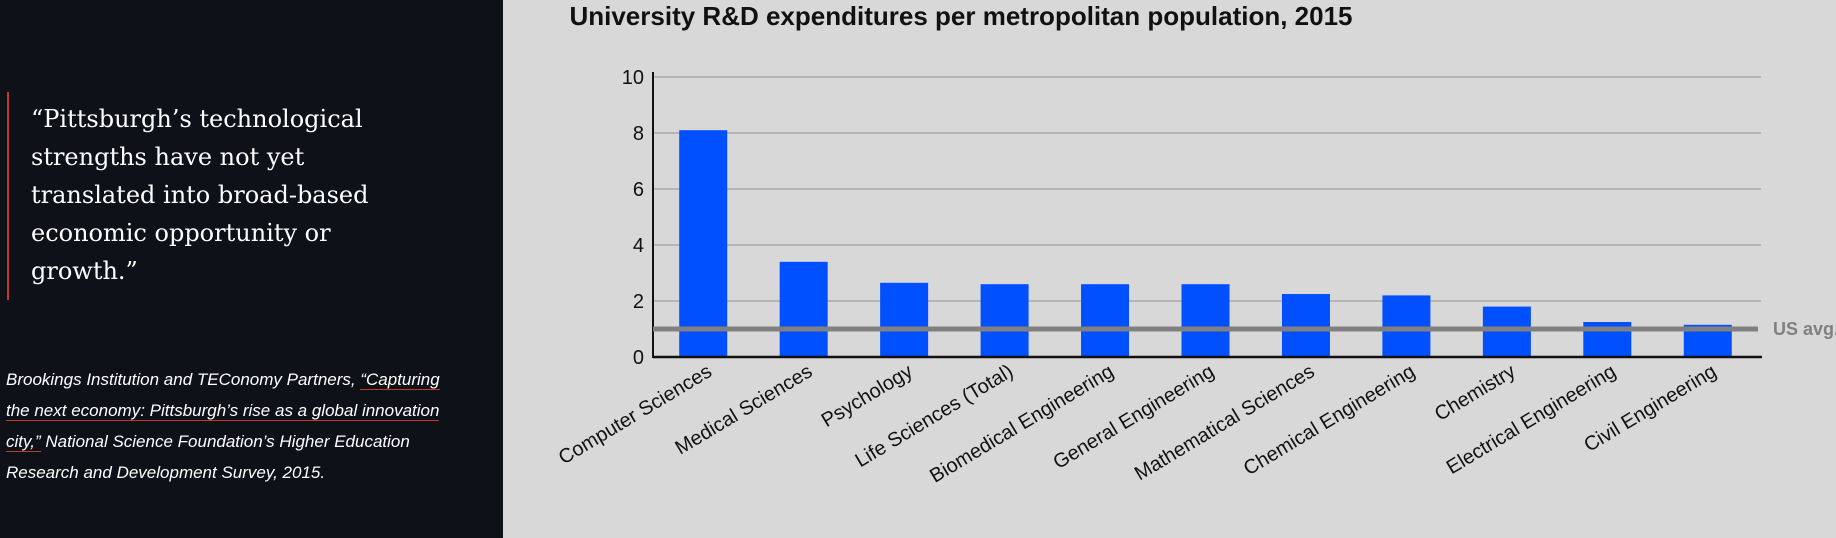 This screenshot has height=538, width=1836. Describe the element at coordinates (638, 302) in the screenshot. I see `y-tick-label: 2` at that location.